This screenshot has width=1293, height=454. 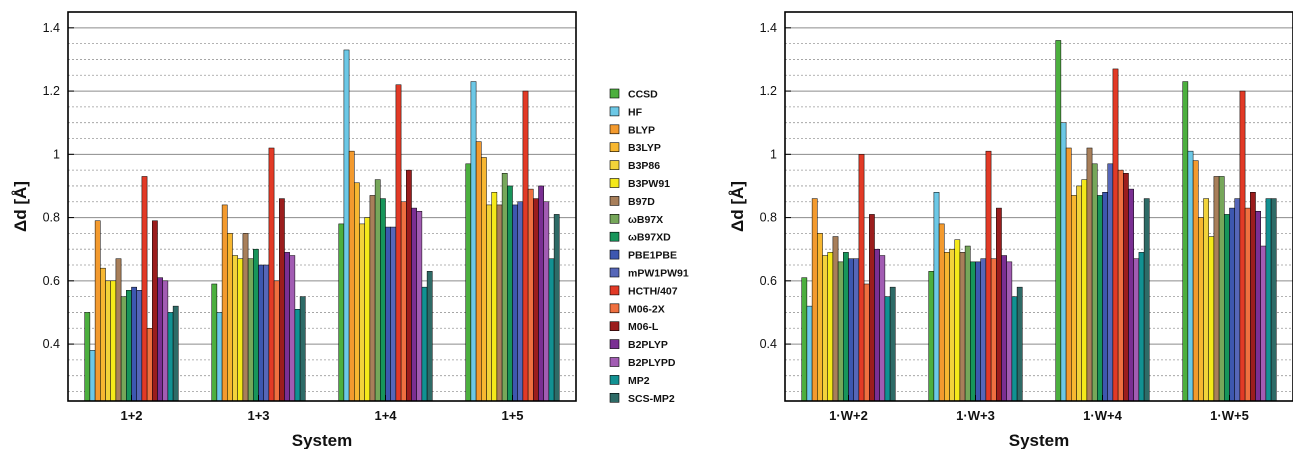 What do you see at coordinates (258, 415) in the screenshot?
I see `x-tick-label: 1+3` at bounding box center [258, 415].